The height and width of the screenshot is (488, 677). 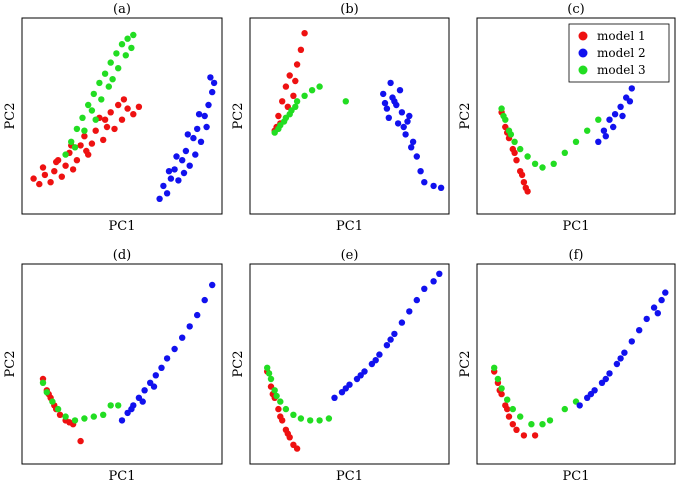 What do you see at coordinates (465, 116) in the screenshot?
I see `panel-c-ylabel: PC2` at bounding box center [465, 116].